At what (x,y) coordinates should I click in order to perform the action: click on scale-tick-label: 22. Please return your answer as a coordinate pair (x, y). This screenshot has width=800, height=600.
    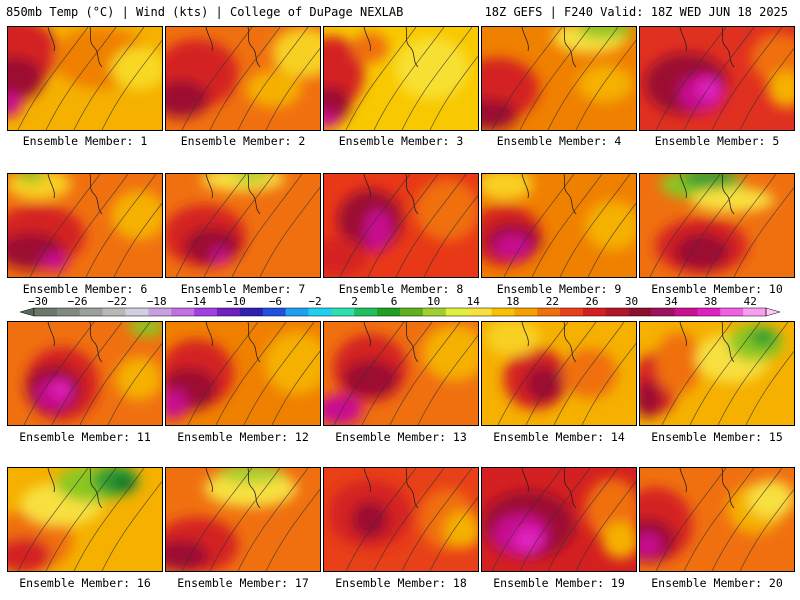
    Looking at the image, I should click on (552, 301).